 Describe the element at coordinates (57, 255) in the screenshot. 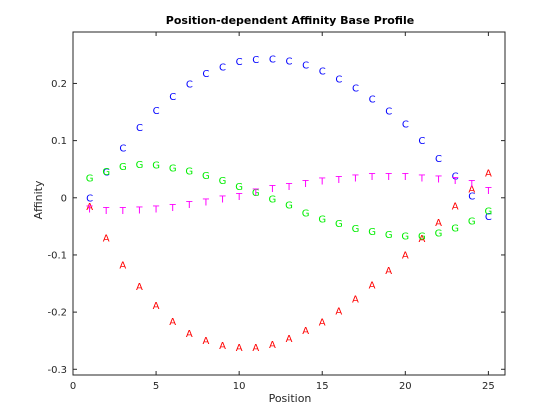

I see `y-tick-label: -0.1` at that location.